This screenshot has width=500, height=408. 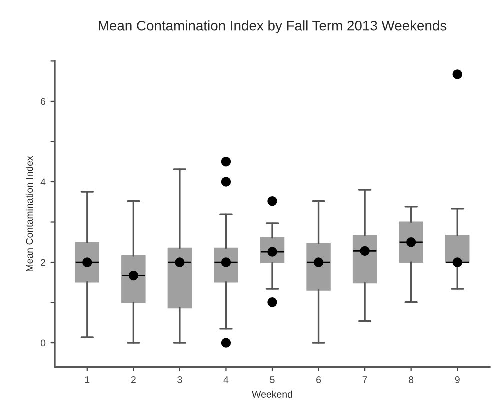 What do you see at coordinates (365, 380) in the screenshot?
I see `x-tick-label: 7` at bounding box center [365, 380].